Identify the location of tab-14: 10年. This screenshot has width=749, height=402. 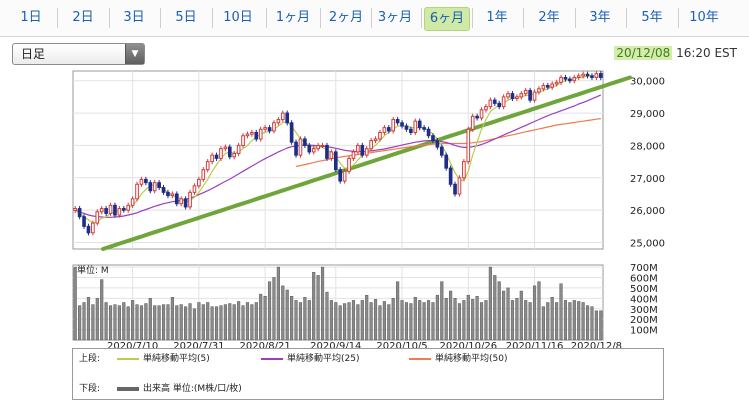
(704, 17).